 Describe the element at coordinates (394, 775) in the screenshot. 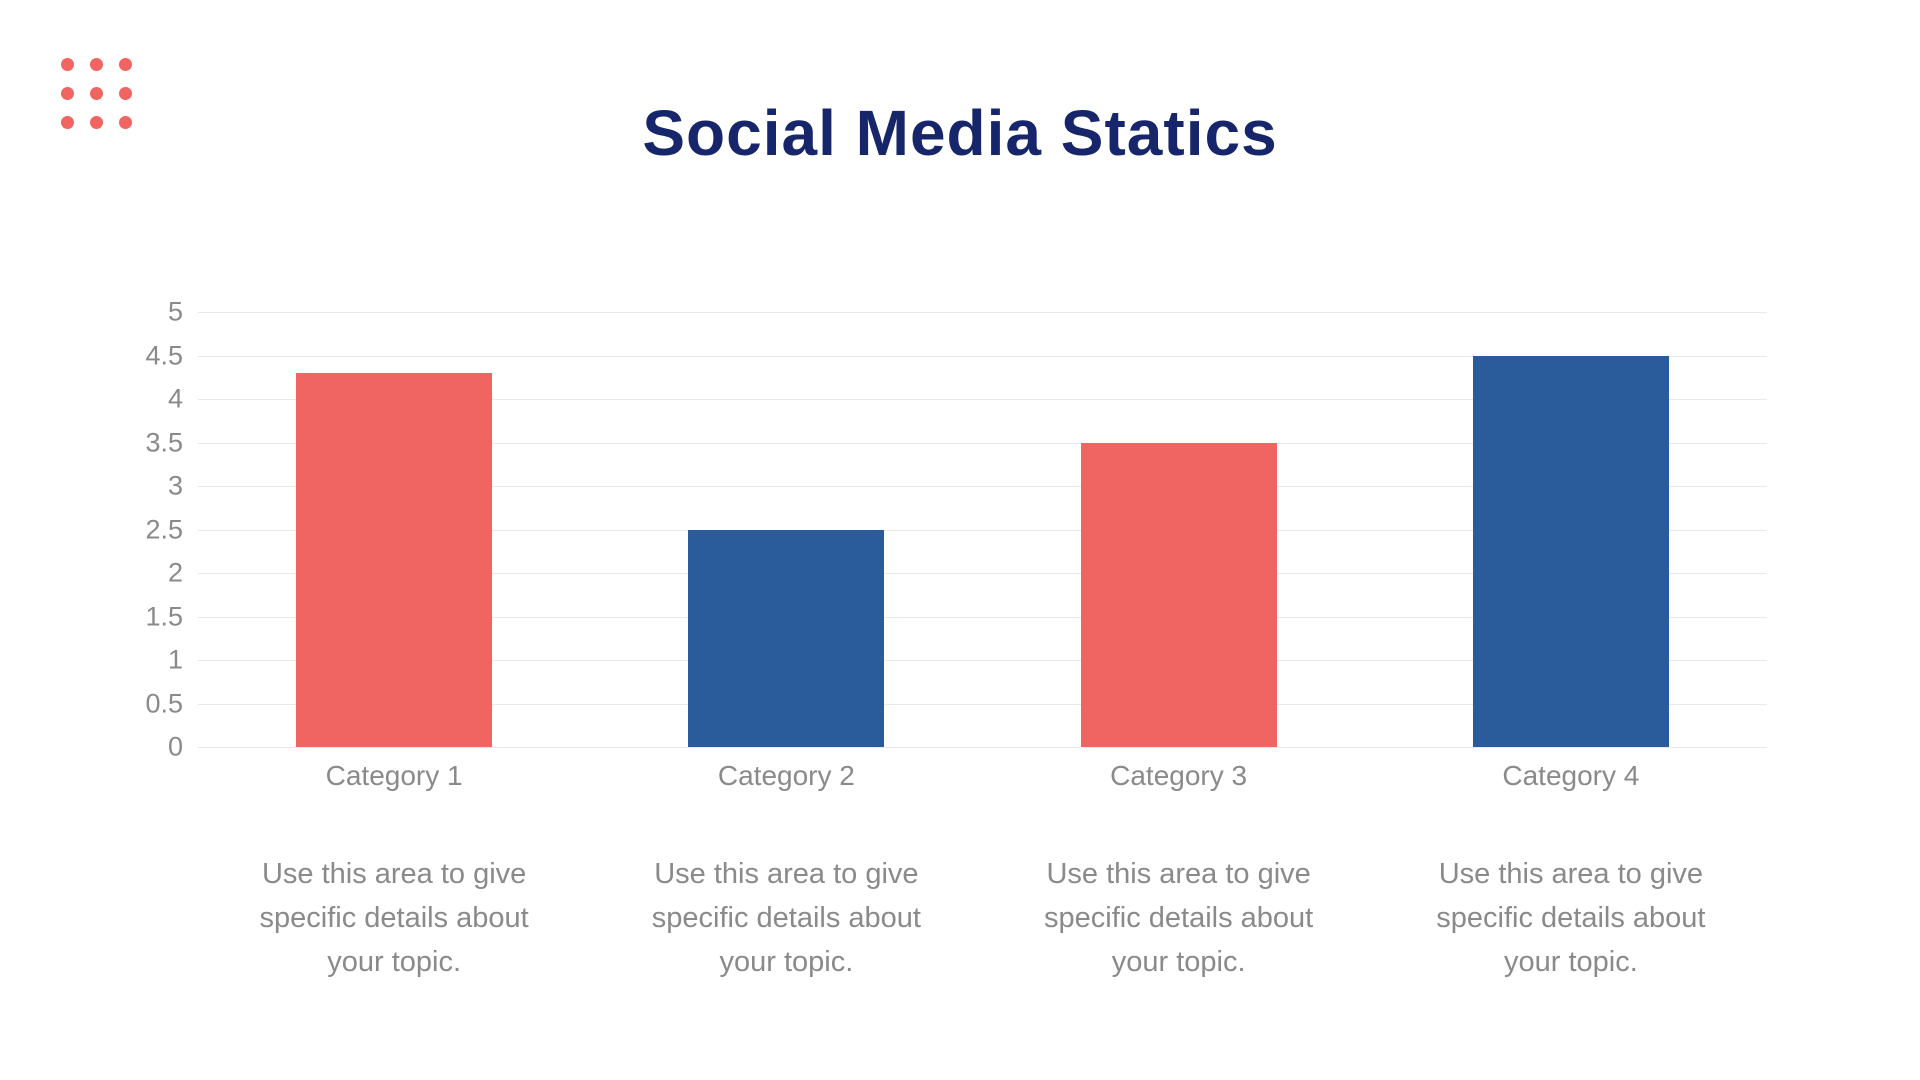

I see `category-label-1: Category 1` at that location.